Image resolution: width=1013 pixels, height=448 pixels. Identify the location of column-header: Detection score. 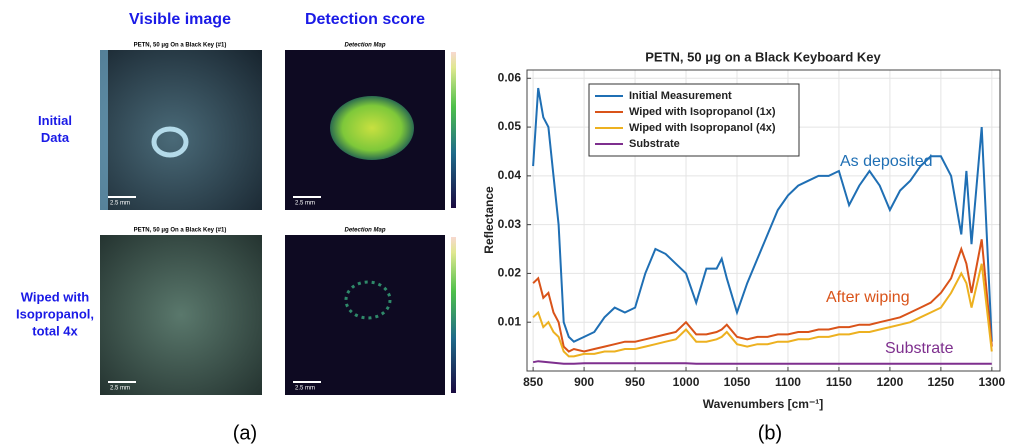
(365, 19).